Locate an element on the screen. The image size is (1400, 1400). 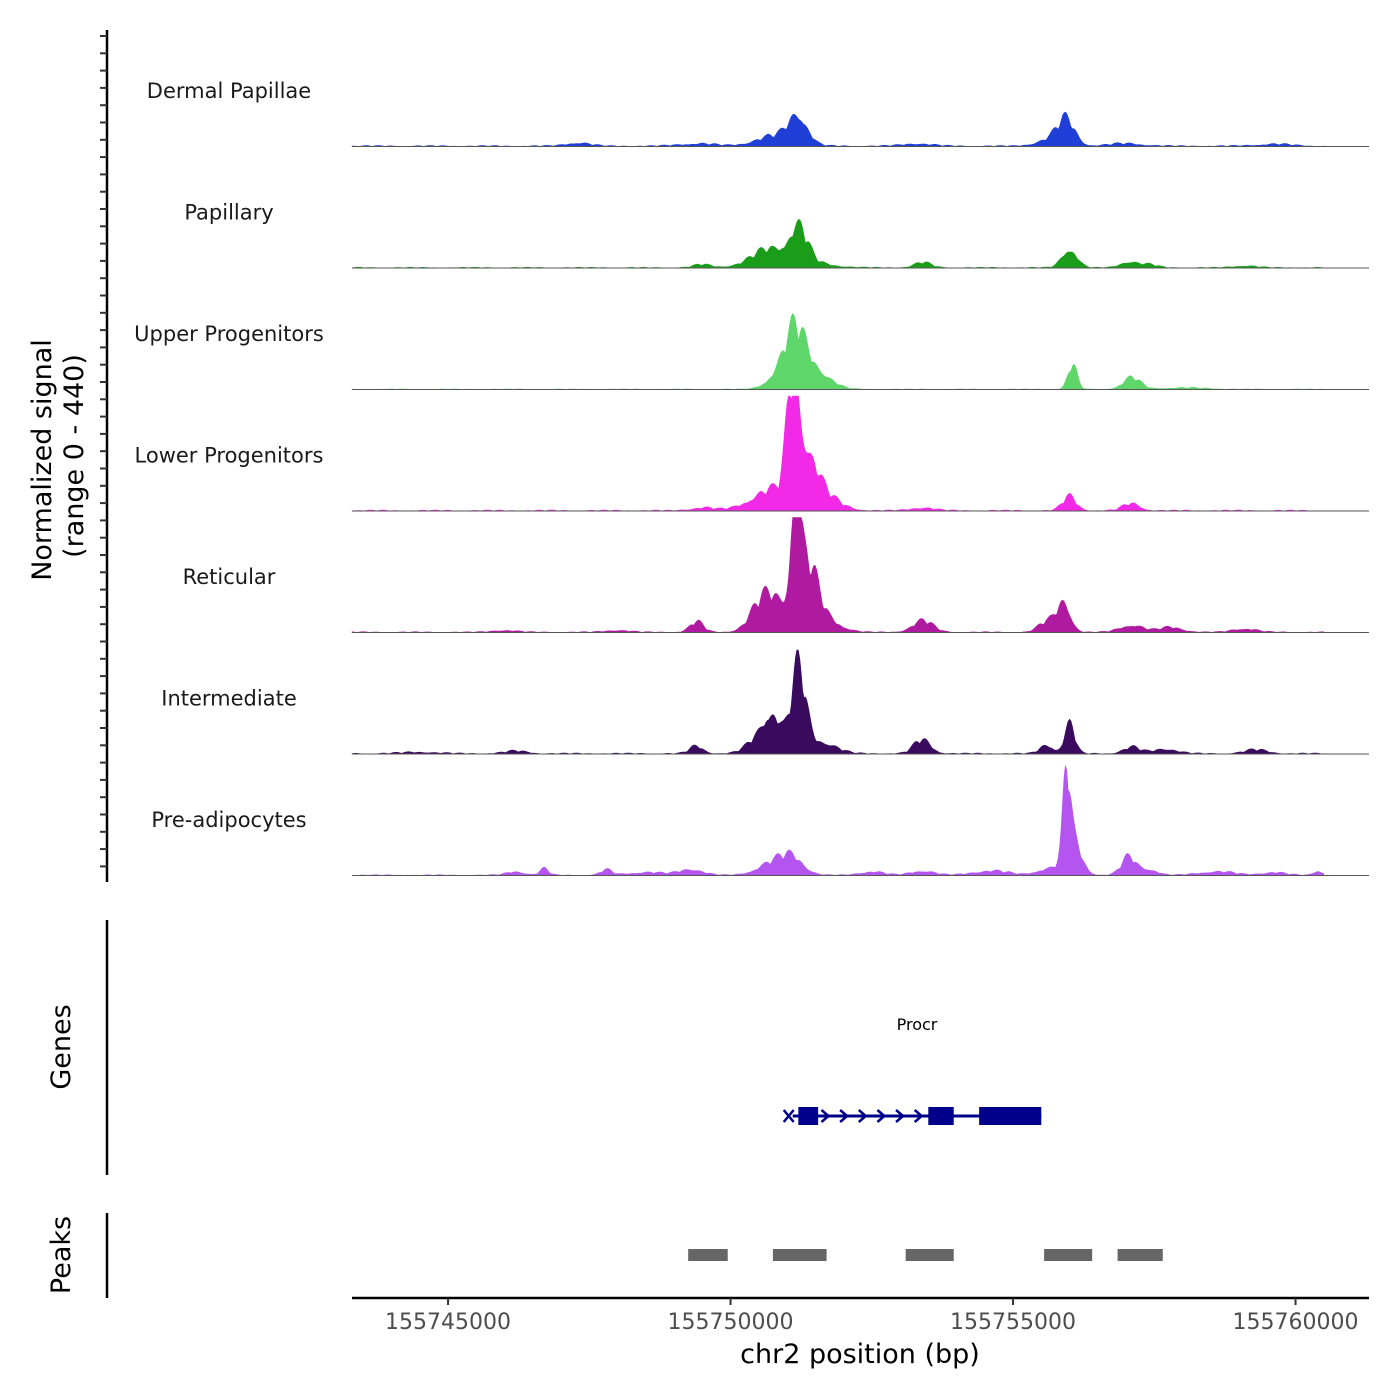
peaks-track is located at coordinates (925, 1255).